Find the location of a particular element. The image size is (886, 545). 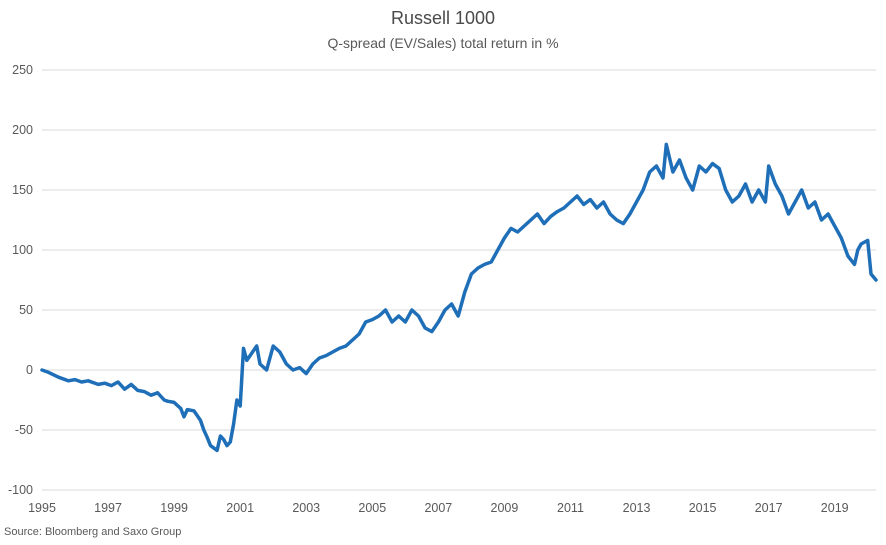

y-tick-label: 0 is located at coordinates (29, 370).